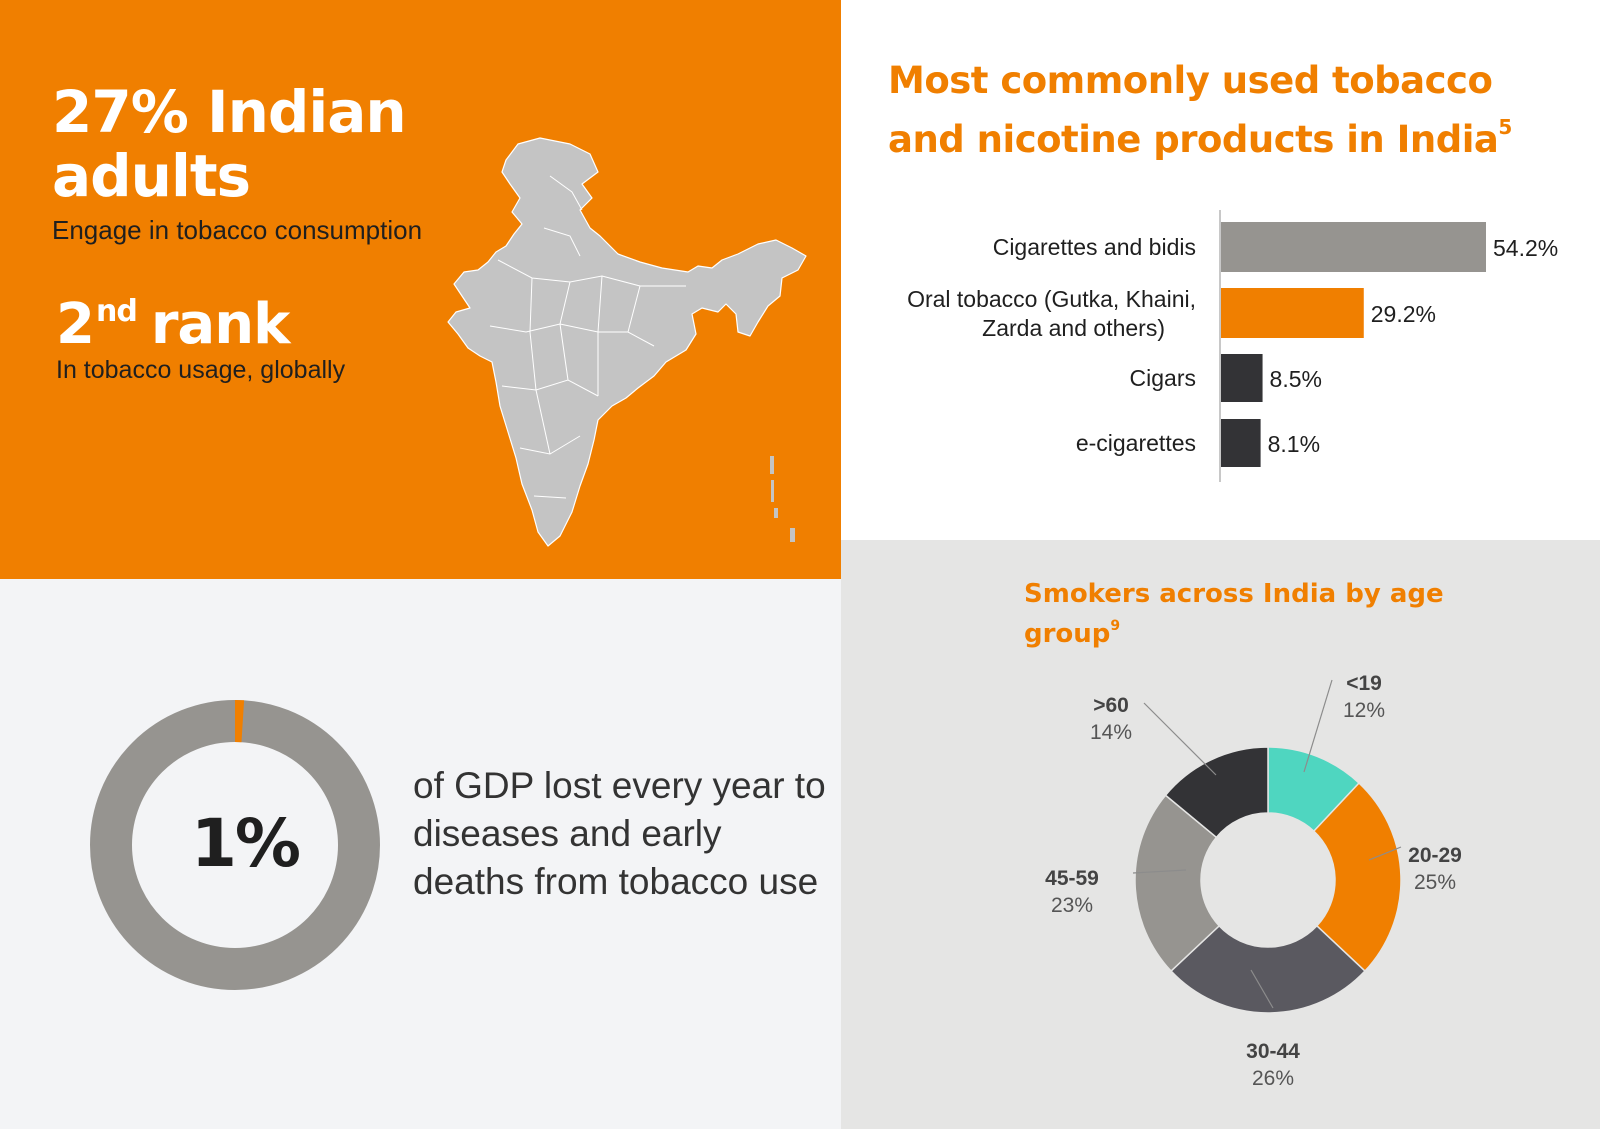 The image size is (1600, 1129). What do you see at coordinates (1094, 247) in the screenshot?
I see `bar-category-label: Cigarettes and bidis` at bounding box center [1094, 247].